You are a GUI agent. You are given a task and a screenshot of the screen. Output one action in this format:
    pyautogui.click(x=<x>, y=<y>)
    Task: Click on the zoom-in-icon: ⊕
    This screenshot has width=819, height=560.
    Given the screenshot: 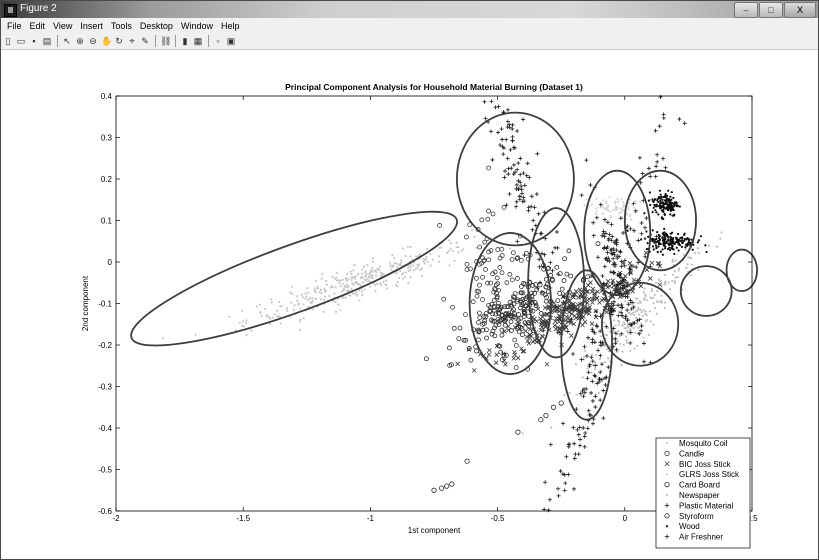 What is the action you would take?
    pyautogui.click(x=80, y=40)
    